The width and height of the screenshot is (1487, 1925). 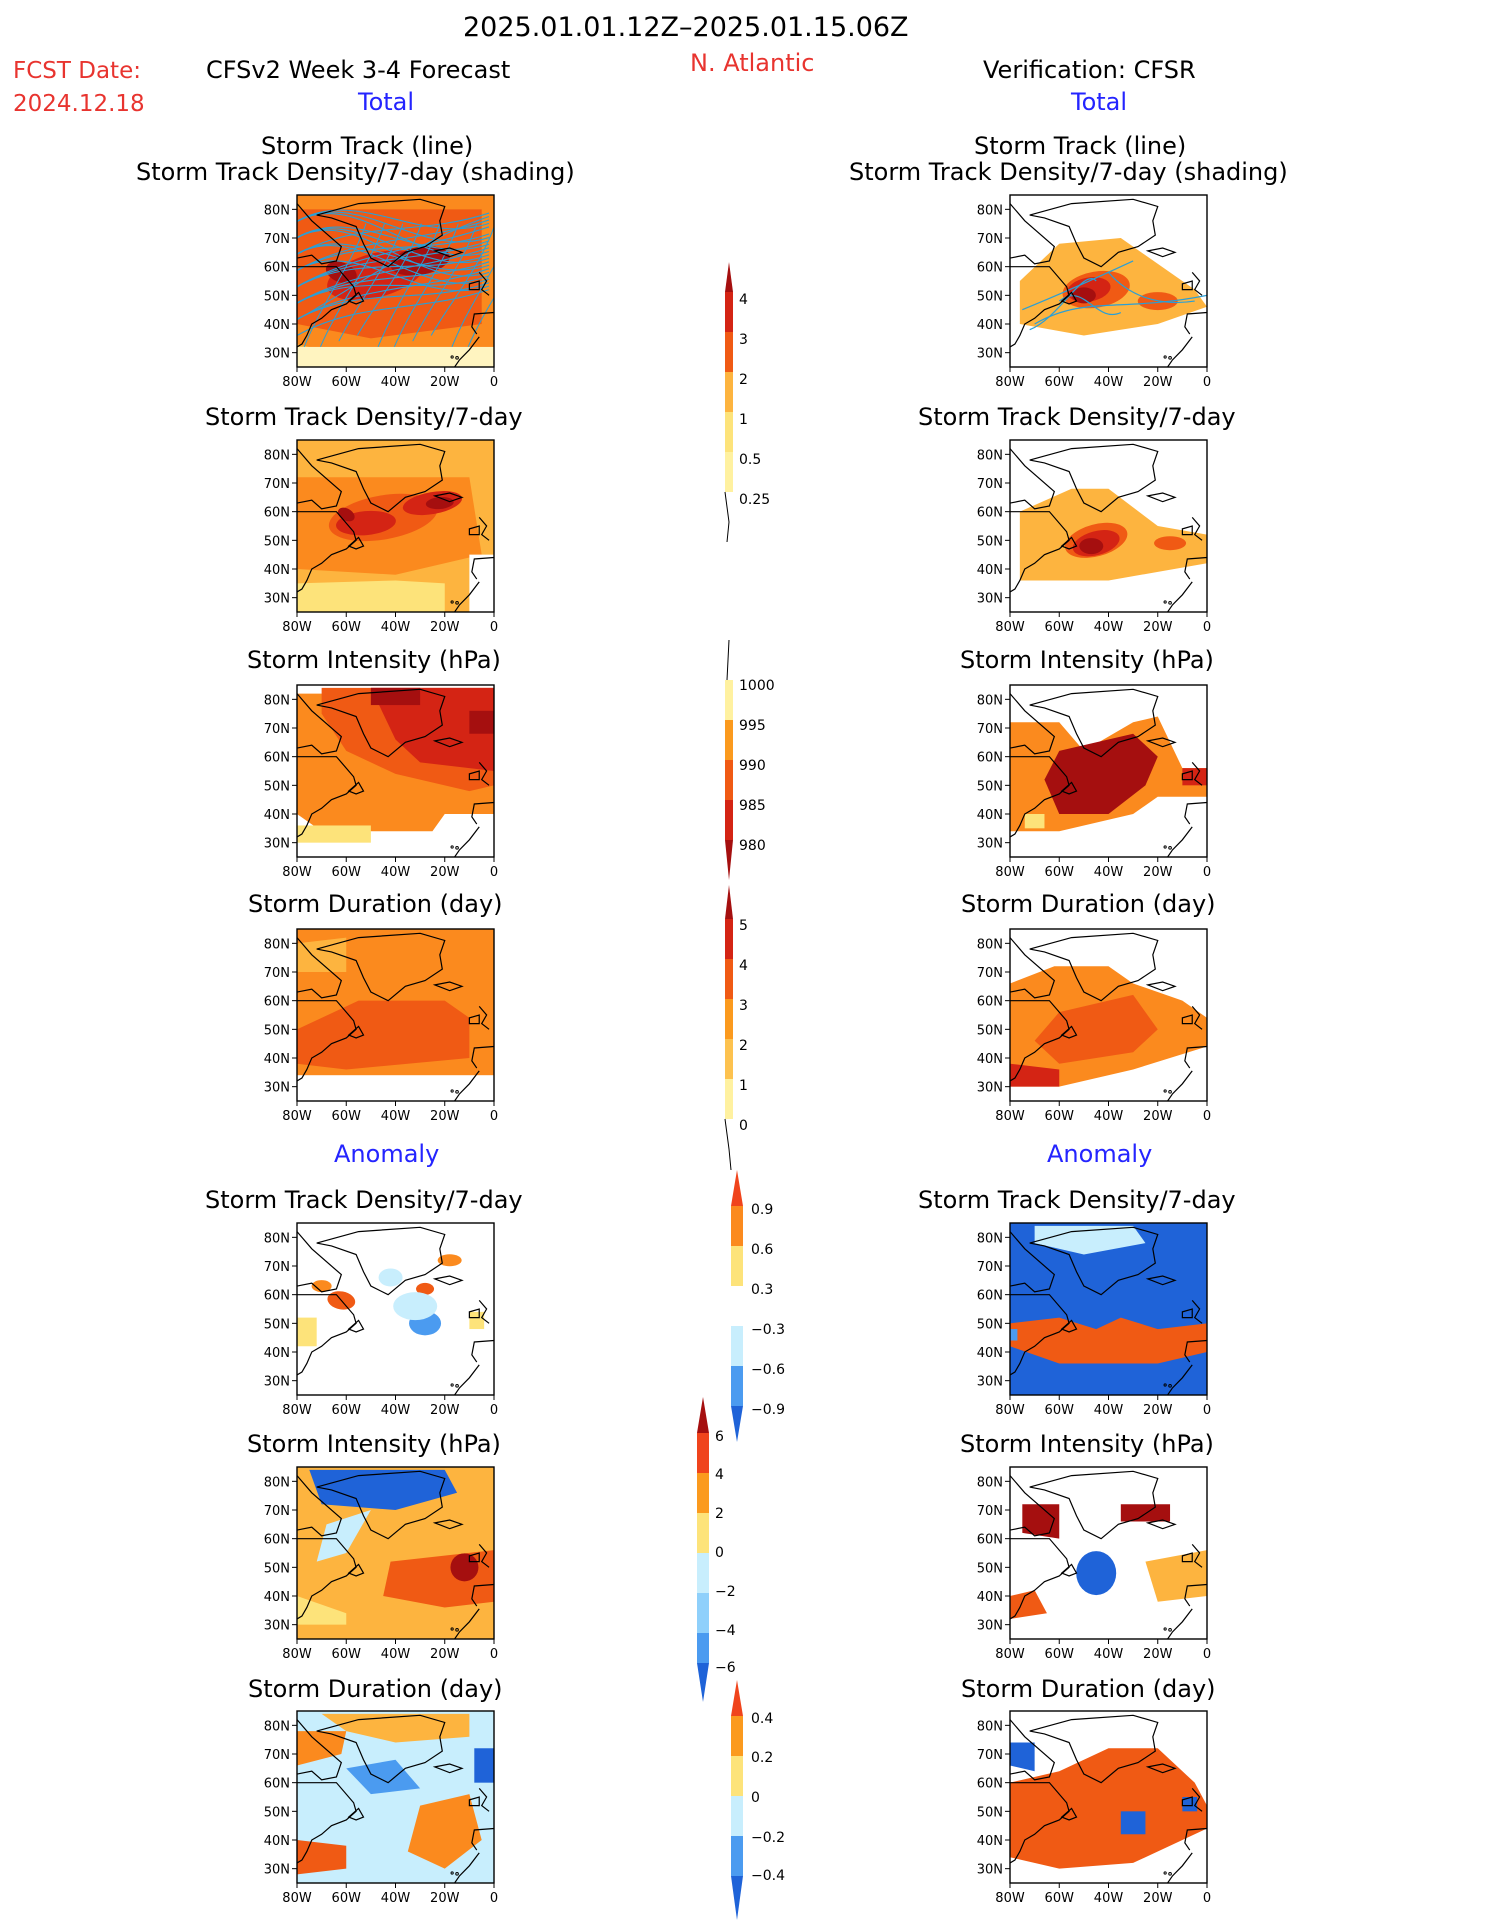 I want to click on cb-intensity-985: 985, so click(x=752, y=806).